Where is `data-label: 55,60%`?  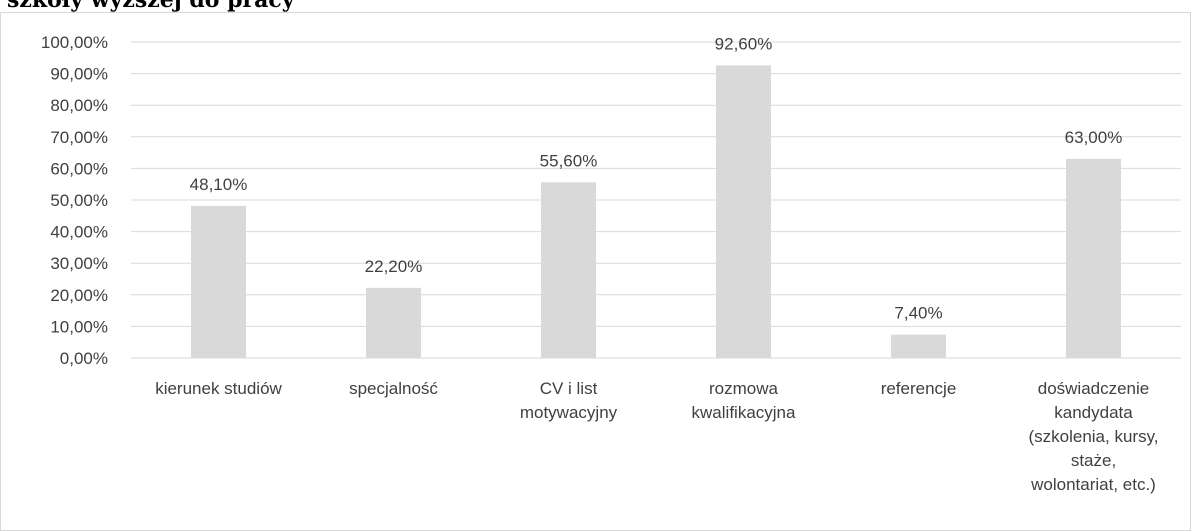
data-label: 55,60% is located at coordinates (569, 160).